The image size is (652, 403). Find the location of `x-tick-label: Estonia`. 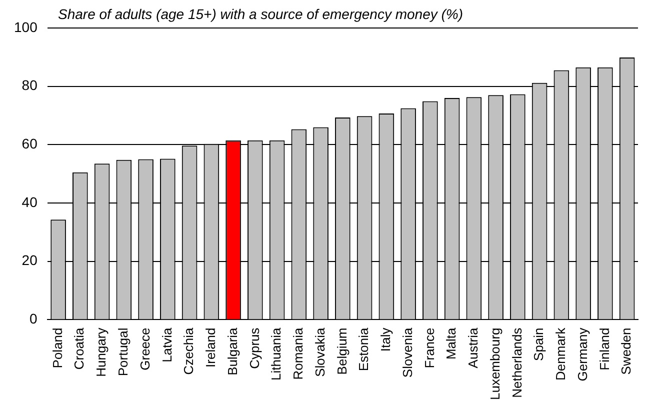

x-tick-label: Estonia is located at coordinates (364, 349).